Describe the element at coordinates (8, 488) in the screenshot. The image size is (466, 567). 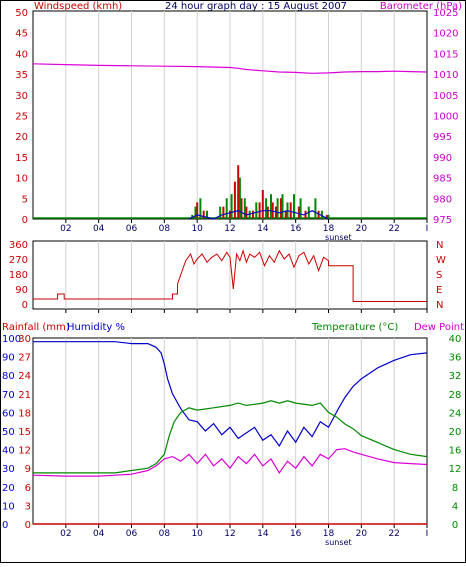
I see `humidity-tick-label: 20` at that location.